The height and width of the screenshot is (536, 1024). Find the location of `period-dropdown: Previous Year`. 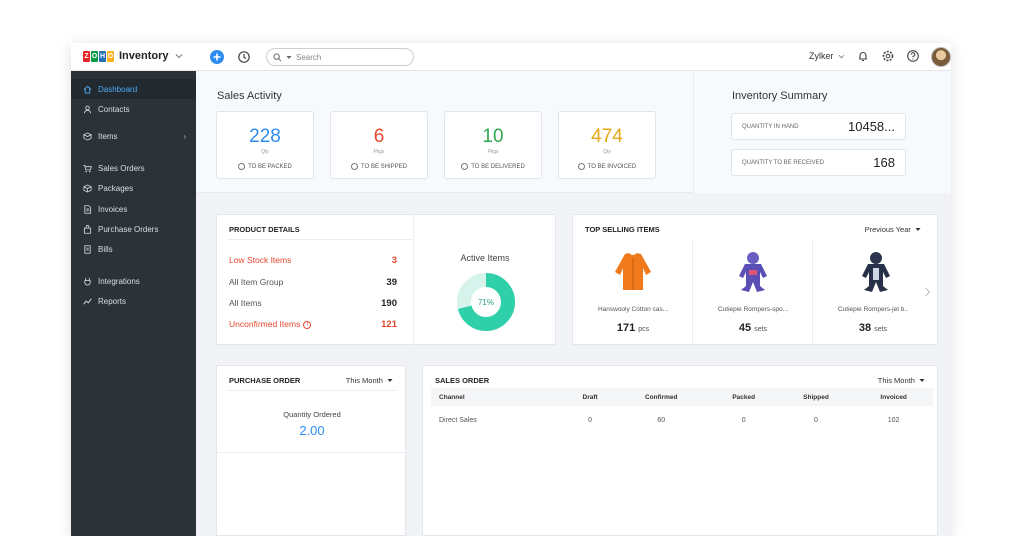

period-dropdown: Previous Year is located at coordinates (893, 229).